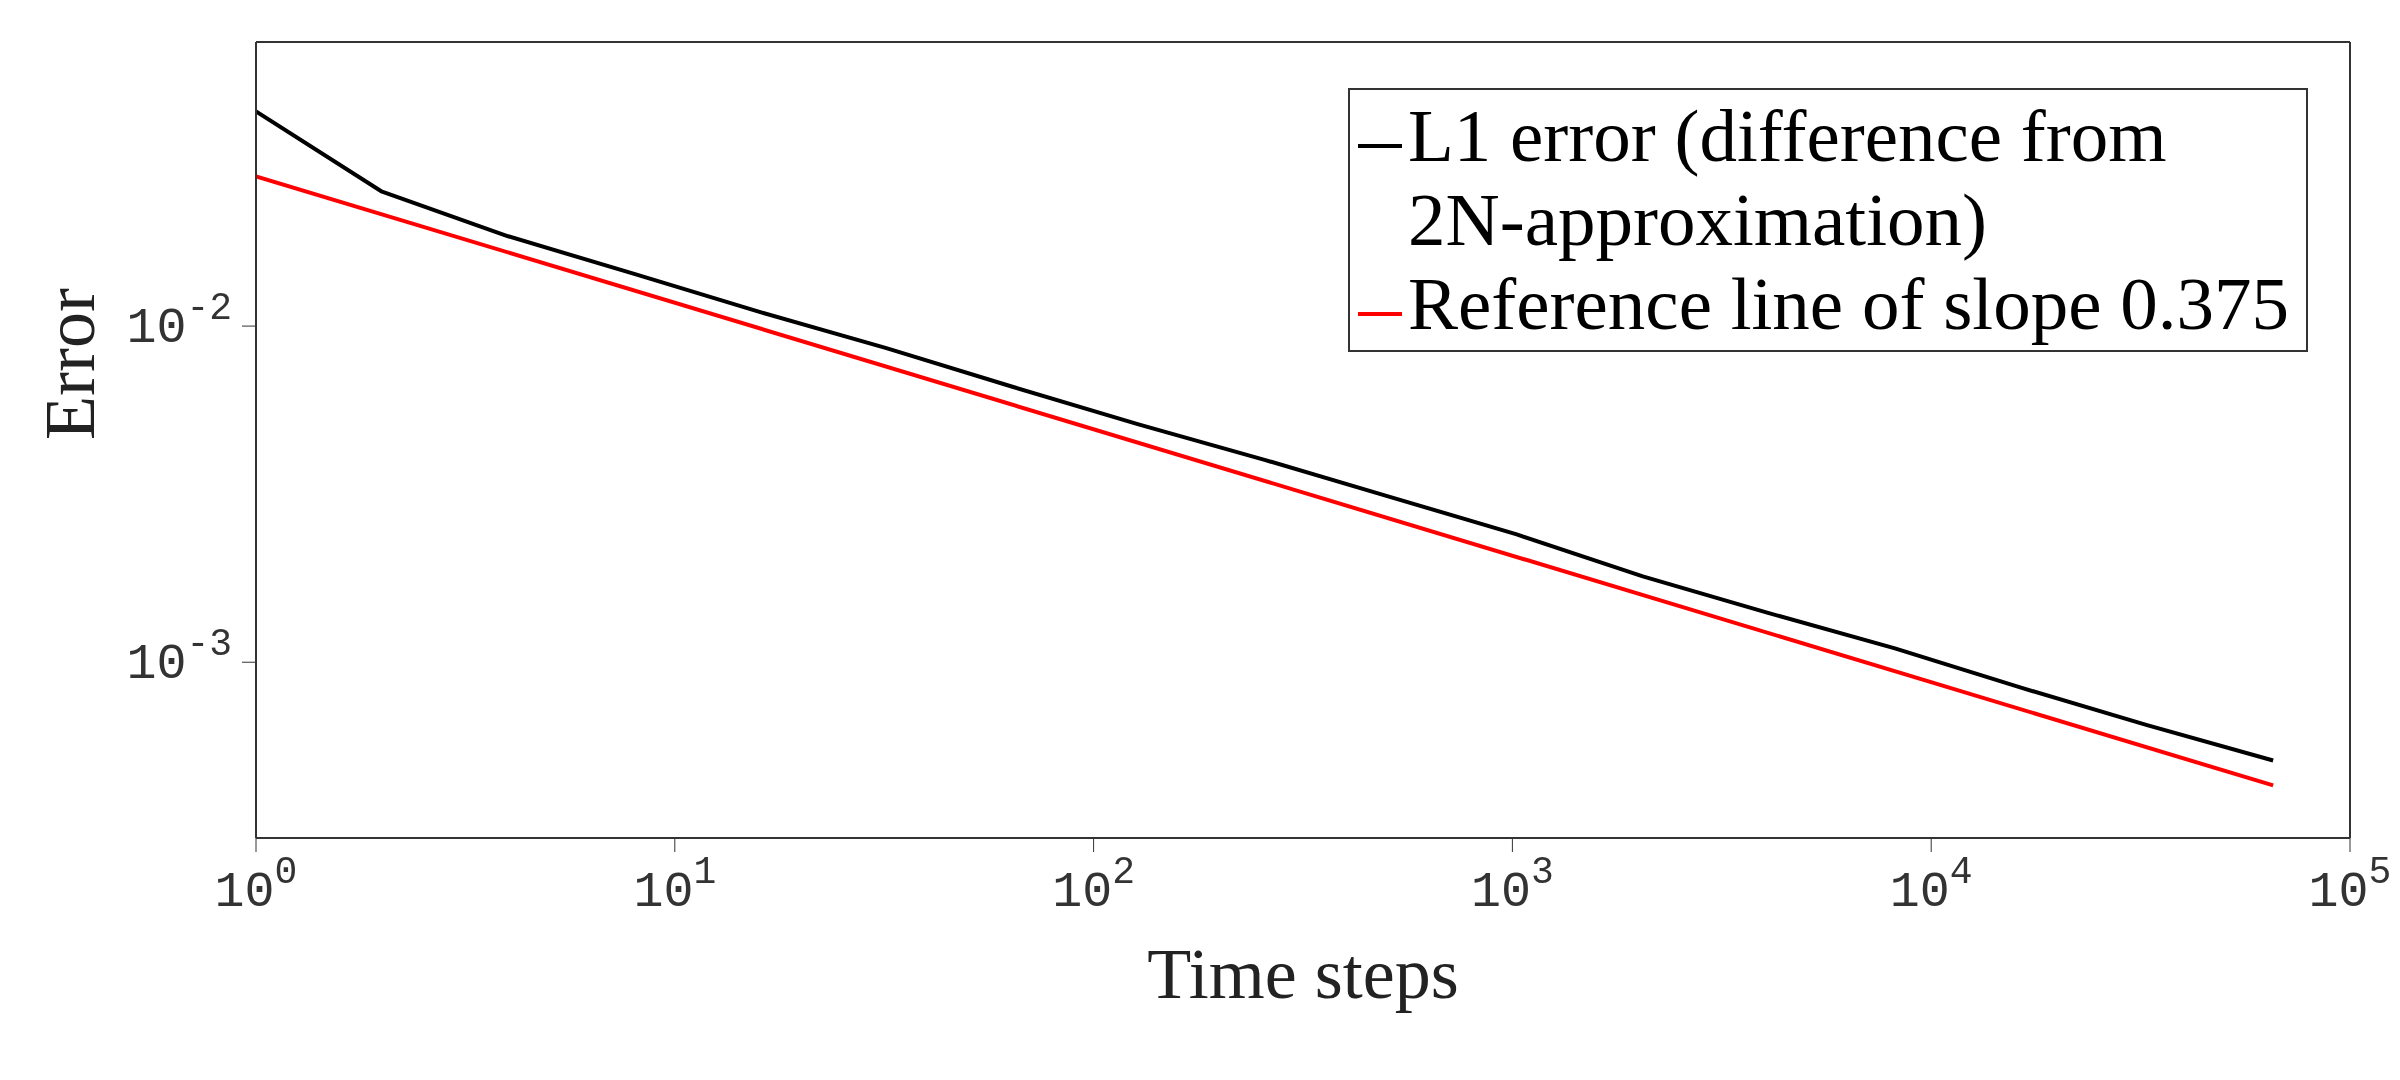  What do you see at coordinates (1303, 974) in the screenshot?
I see `x-axis-title: Time steps` at bounding box center [1303, 974].